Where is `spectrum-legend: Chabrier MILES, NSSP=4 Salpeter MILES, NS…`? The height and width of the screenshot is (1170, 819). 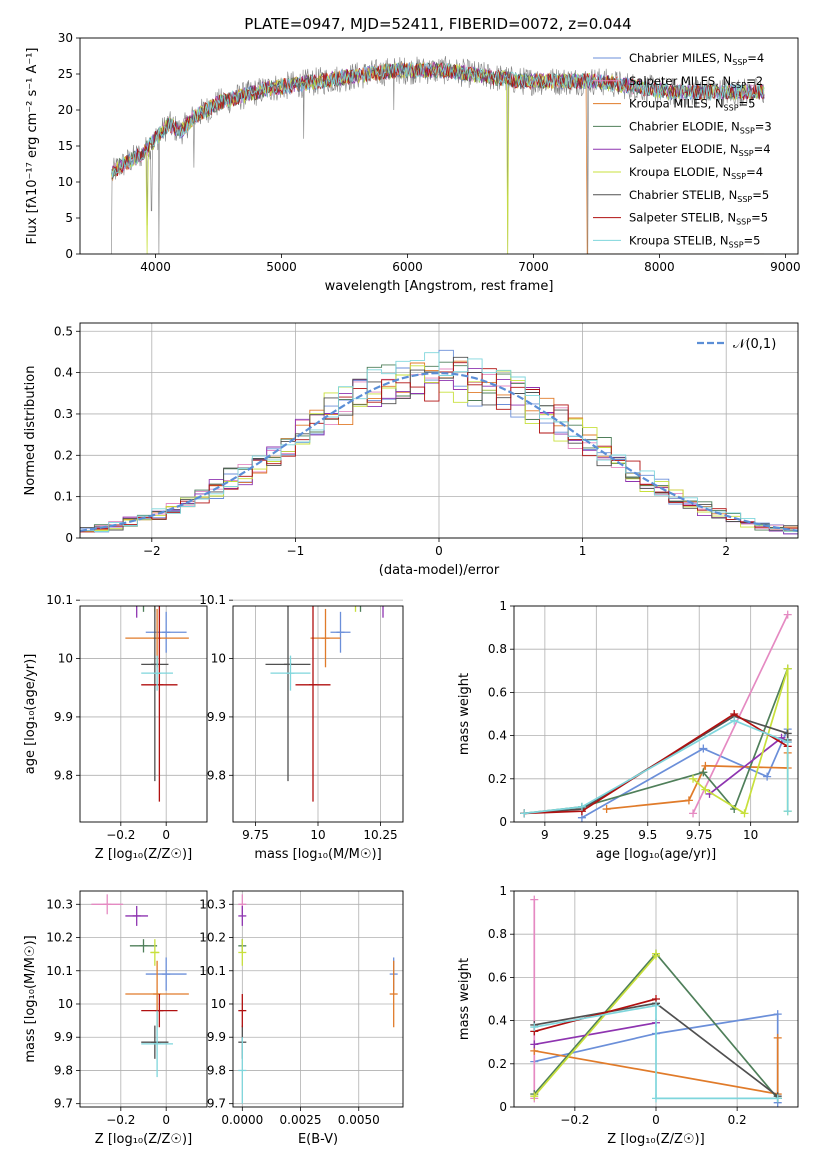
spectrum-legend: Chabrier MILES, NSSP=4 Salpeter MILES, NS… is located at coordinates (682, 150).